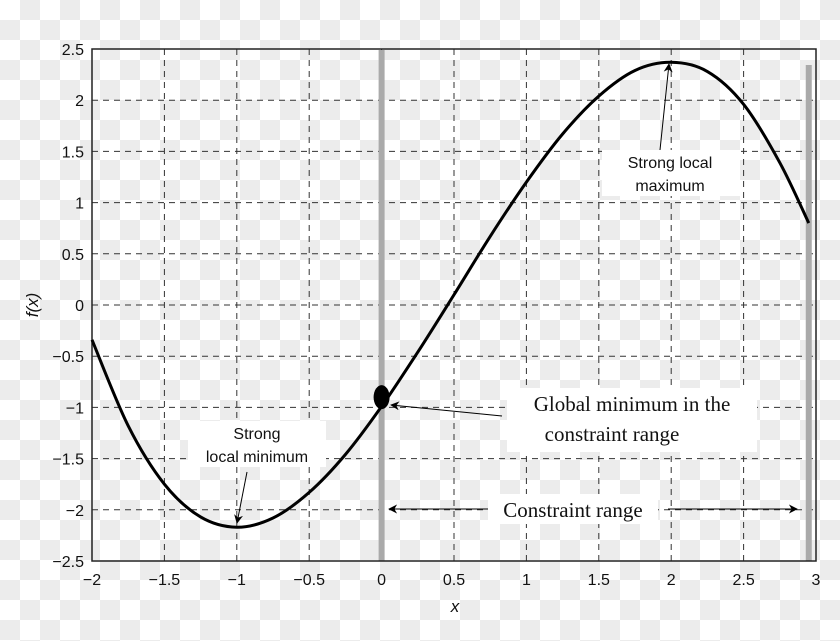 This screenshot has width=840, height=641. I want to click on y-tick-labels: 2.5 2 1.5 1 0.5 0 −0.5 −1 −1.5 −2 −2.5, so click(68, 306).